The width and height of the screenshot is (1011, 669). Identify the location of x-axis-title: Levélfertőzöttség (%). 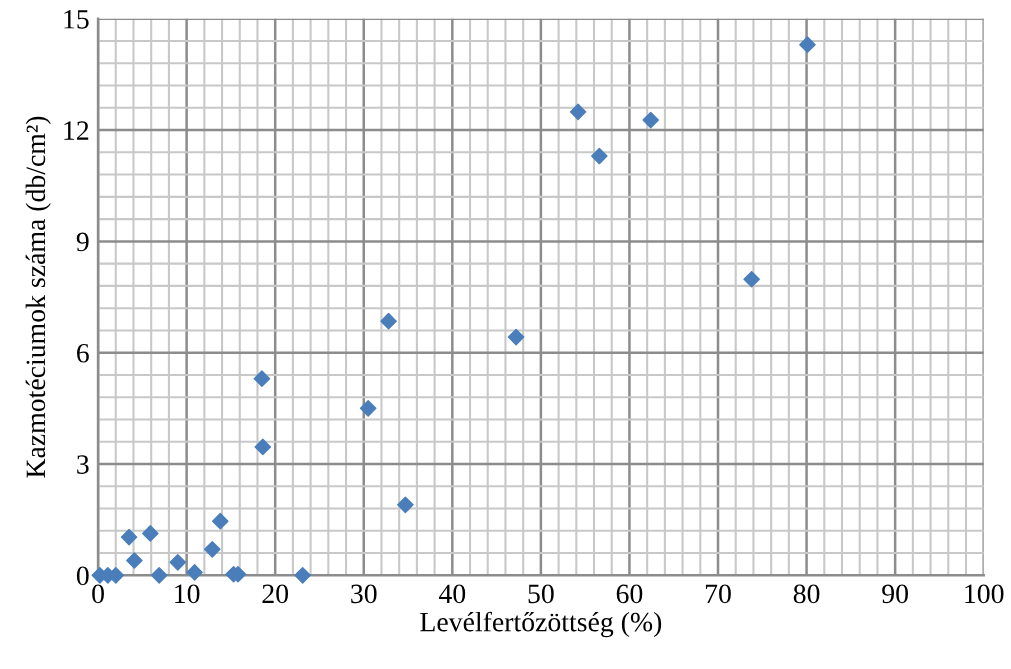
(541, 624).